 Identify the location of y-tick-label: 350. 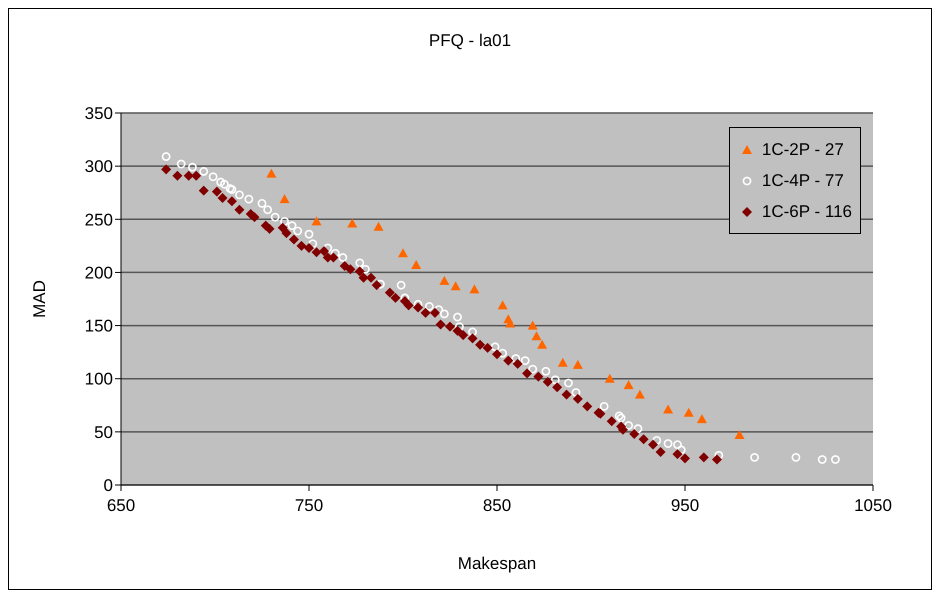
(98, 114).